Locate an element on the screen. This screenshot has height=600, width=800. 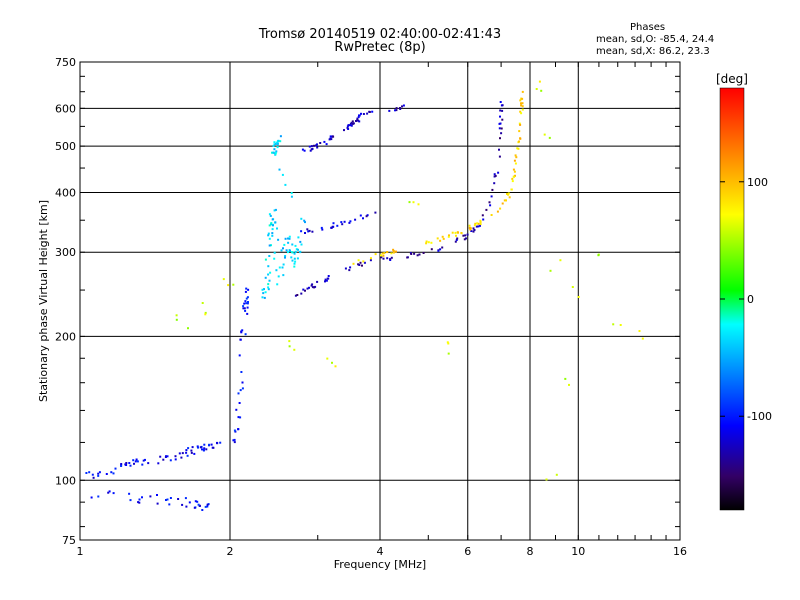
y-tick-label: 75 is located at coordinates (69, 540).